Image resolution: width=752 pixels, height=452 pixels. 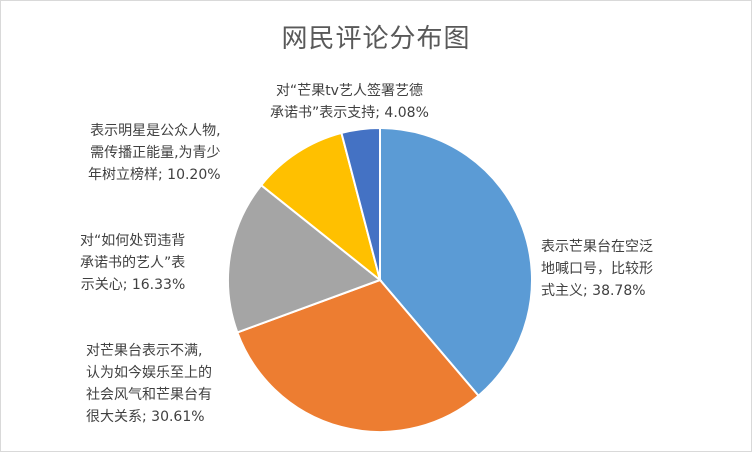 What do you see at coordinates (149, 384) in the screenshot?
I see `slice-label-dissatisfied: 对芒果台表示不满, 认为如今娱乐至上的 社会风气和芒果台有 很大关系; 30.61%` at bounding box center [149, 384].